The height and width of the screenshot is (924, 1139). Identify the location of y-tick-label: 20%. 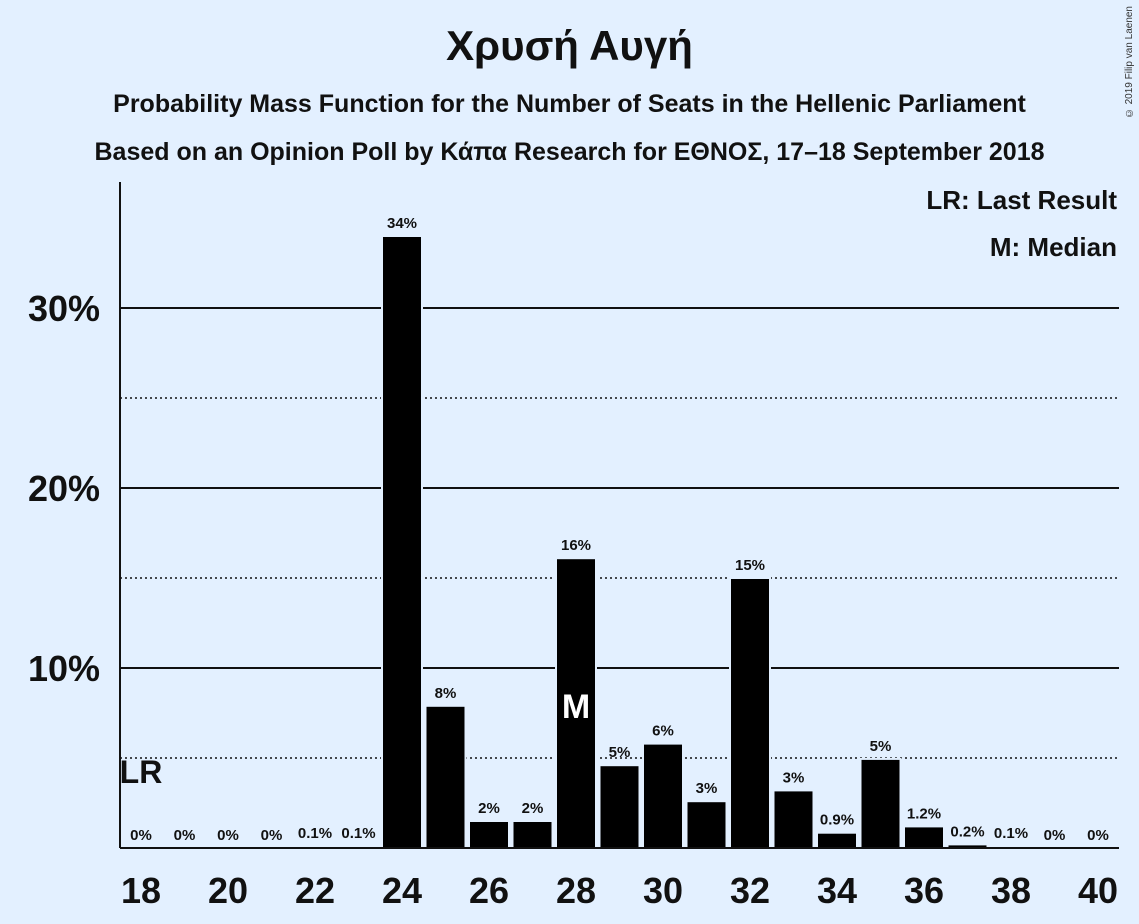
(64, 488).